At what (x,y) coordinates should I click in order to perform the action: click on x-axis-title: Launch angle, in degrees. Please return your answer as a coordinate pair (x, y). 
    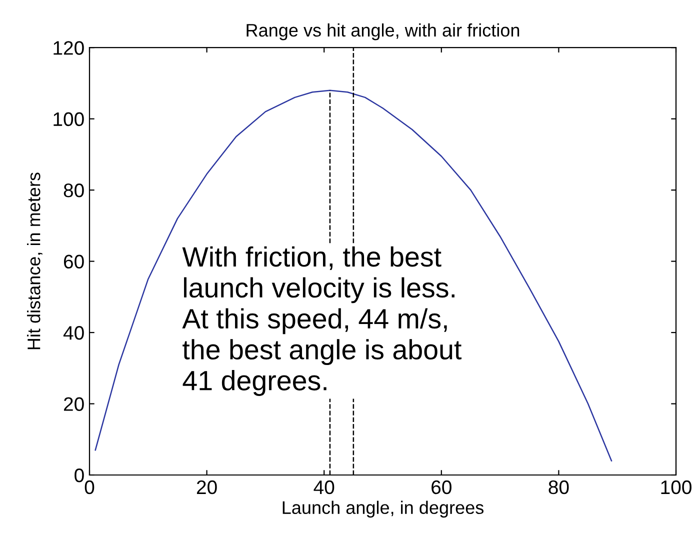
    Looking at the image, I should click on (383, 509).